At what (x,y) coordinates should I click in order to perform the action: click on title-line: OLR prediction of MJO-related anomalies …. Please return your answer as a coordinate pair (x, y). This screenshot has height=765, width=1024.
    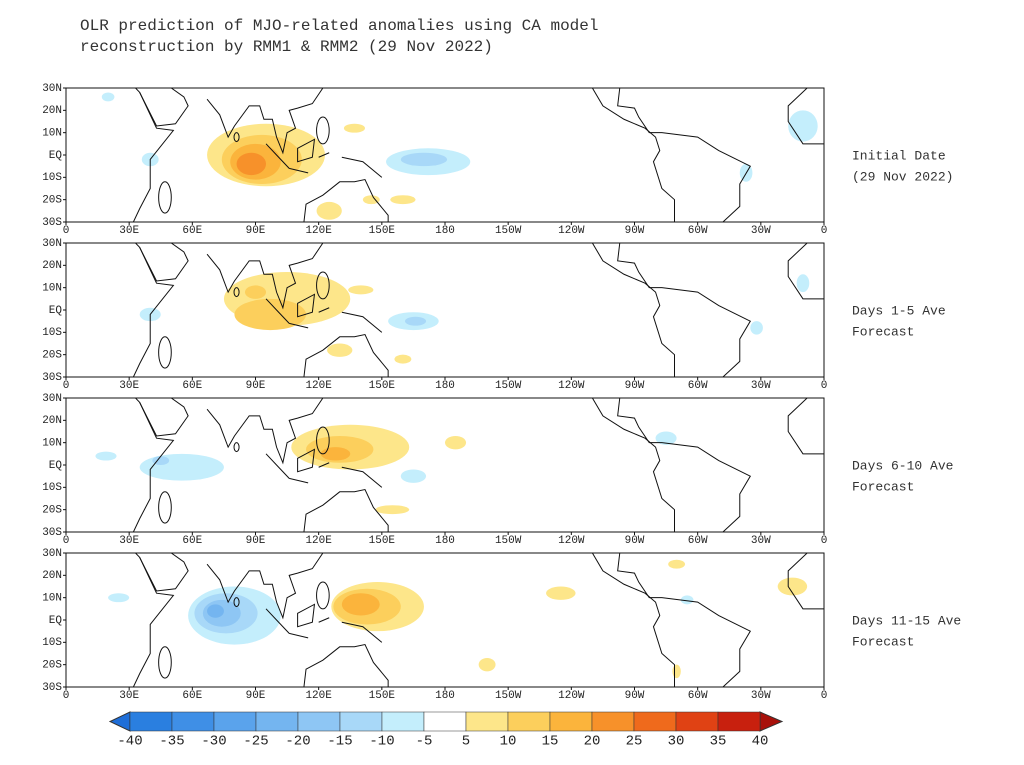
    Looking at the image, I should click on (339, 26).